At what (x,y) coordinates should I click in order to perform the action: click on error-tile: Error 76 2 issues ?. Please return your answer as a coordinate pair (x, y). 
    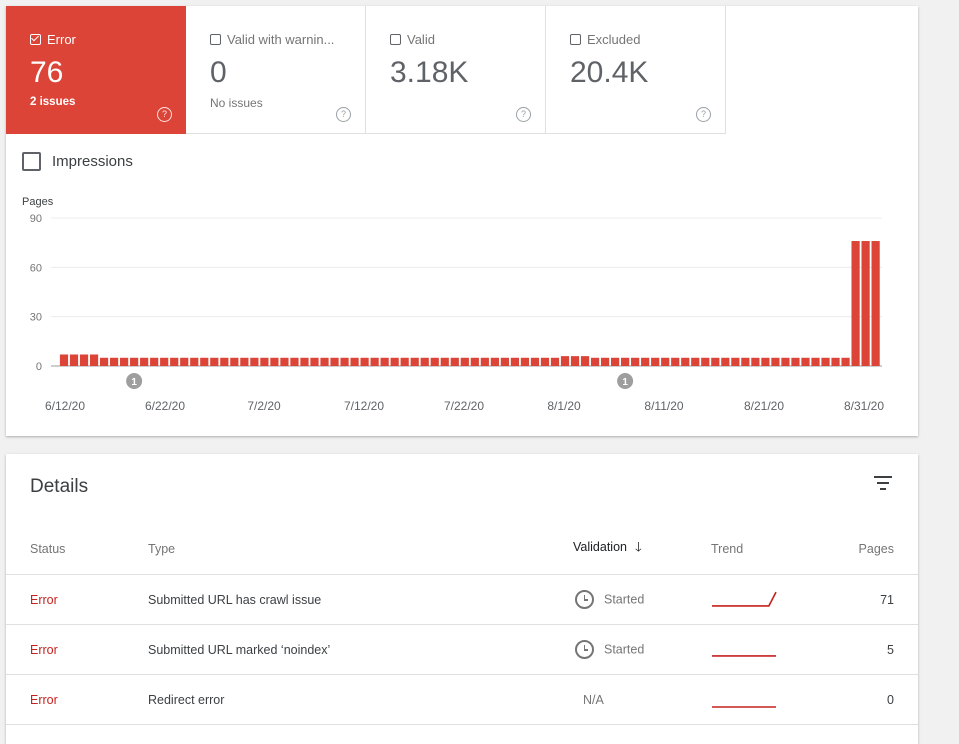
    Looking at the image, I should click on (96, 70).